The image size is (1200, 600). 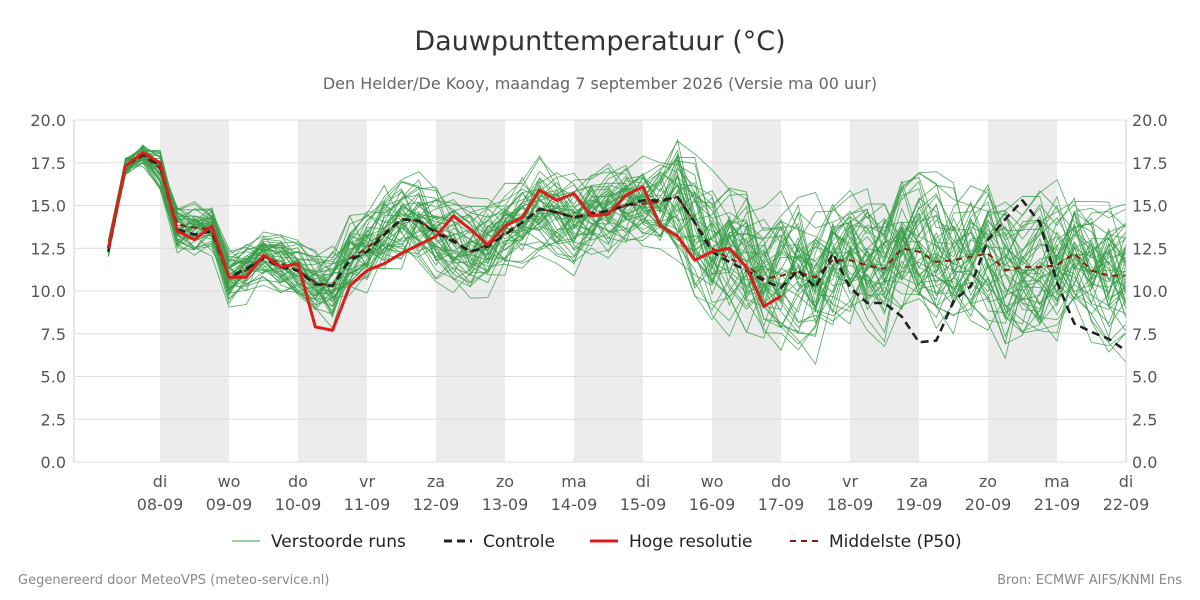 I want to click on y-tick-right: 5.0, so click(x=1144, y=377).